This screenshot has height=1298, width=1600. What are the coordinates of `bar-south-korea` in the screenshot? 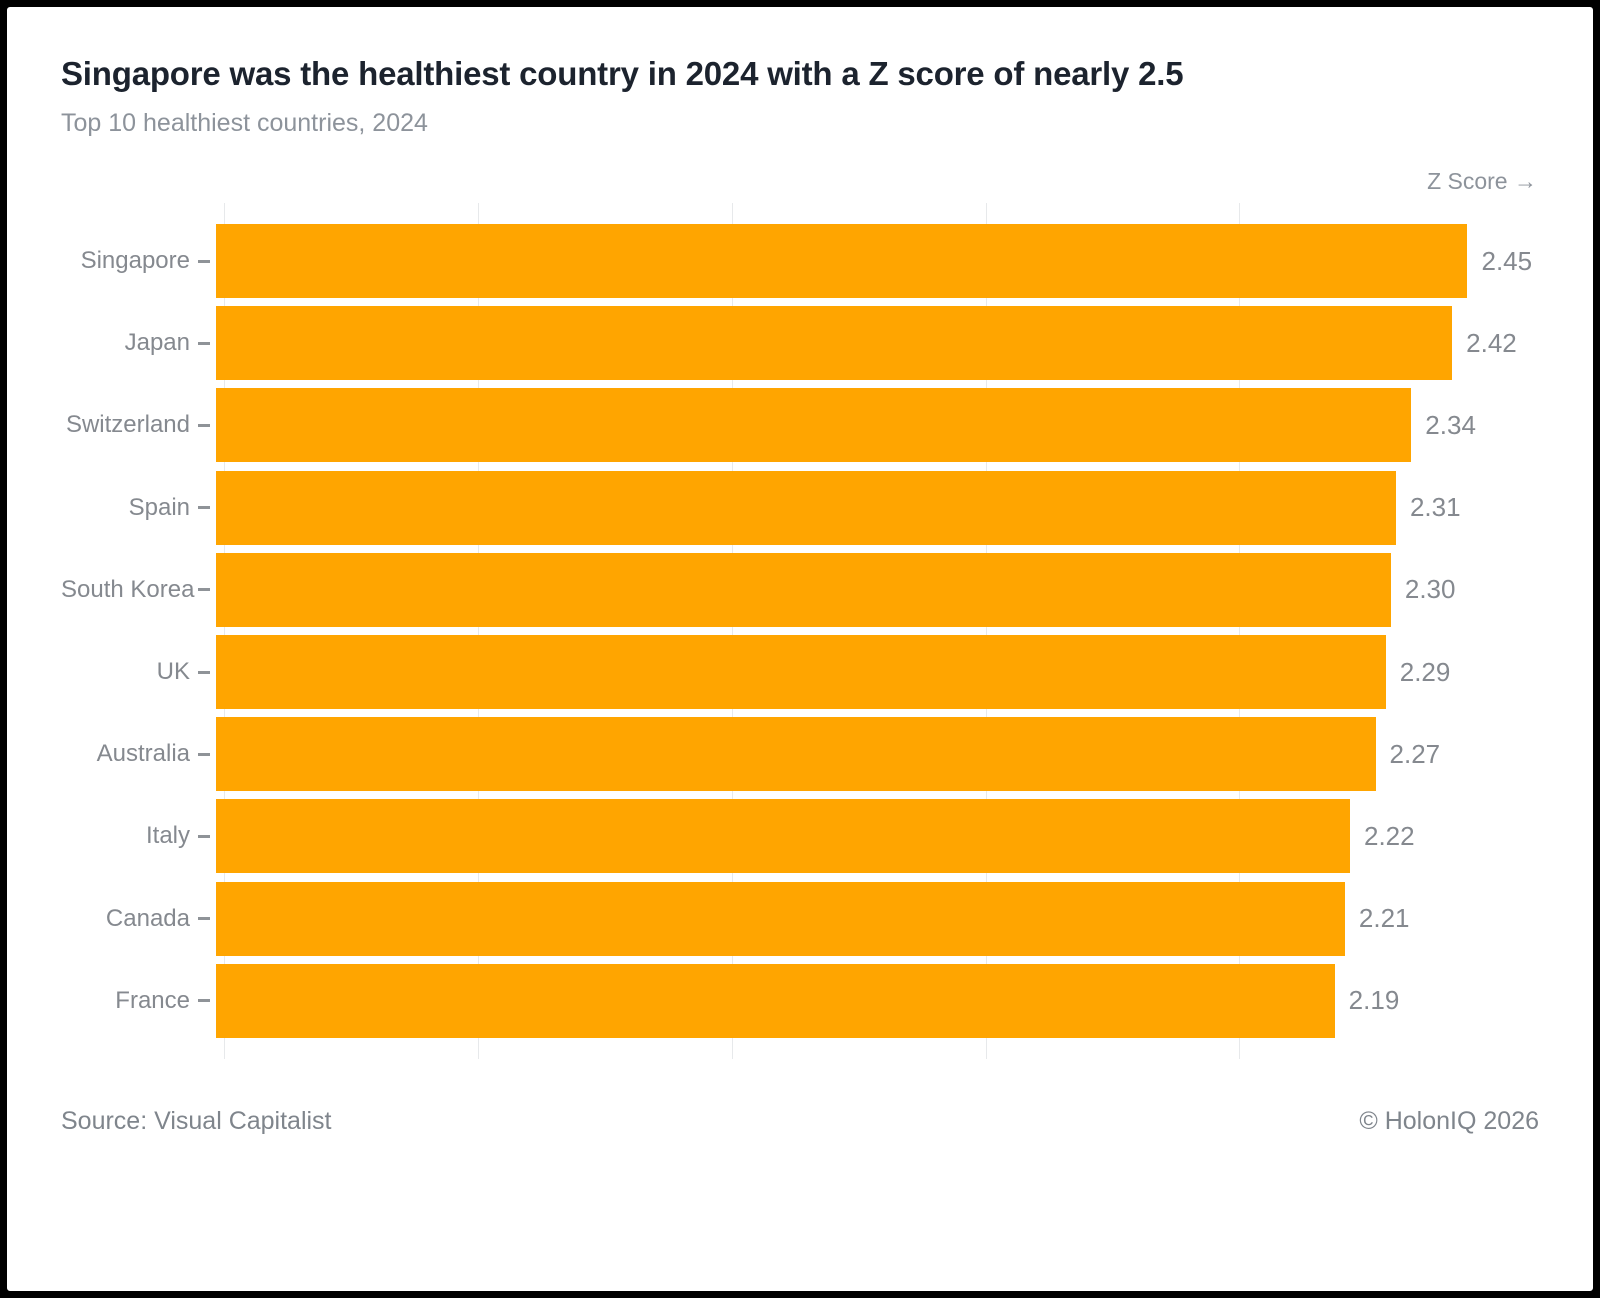 It's located at (803, 589).